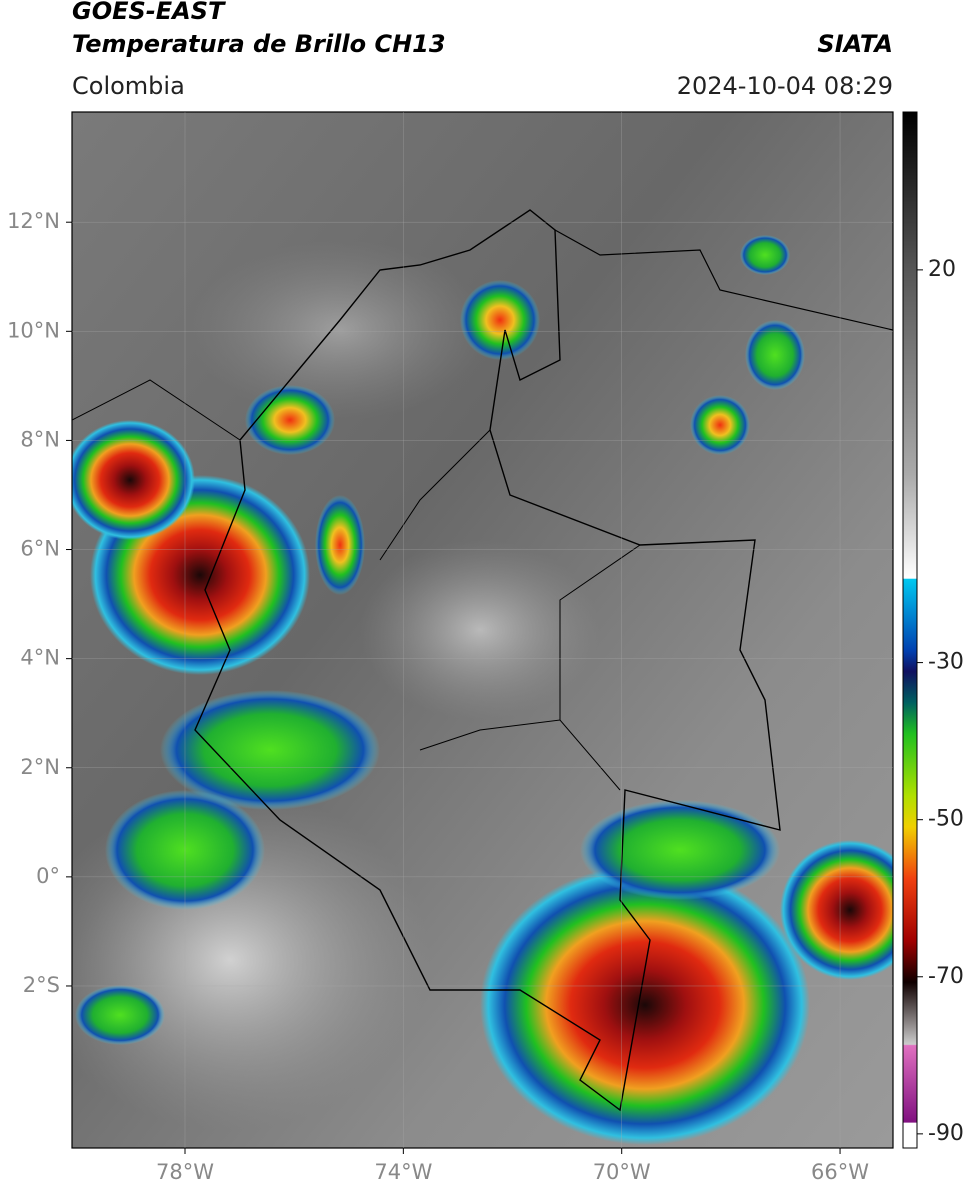  What do you see at coordinates (840, 1172) in the screenshot?
I see `lon-tick-label: 66°W` at bounding box center [840, 1172].